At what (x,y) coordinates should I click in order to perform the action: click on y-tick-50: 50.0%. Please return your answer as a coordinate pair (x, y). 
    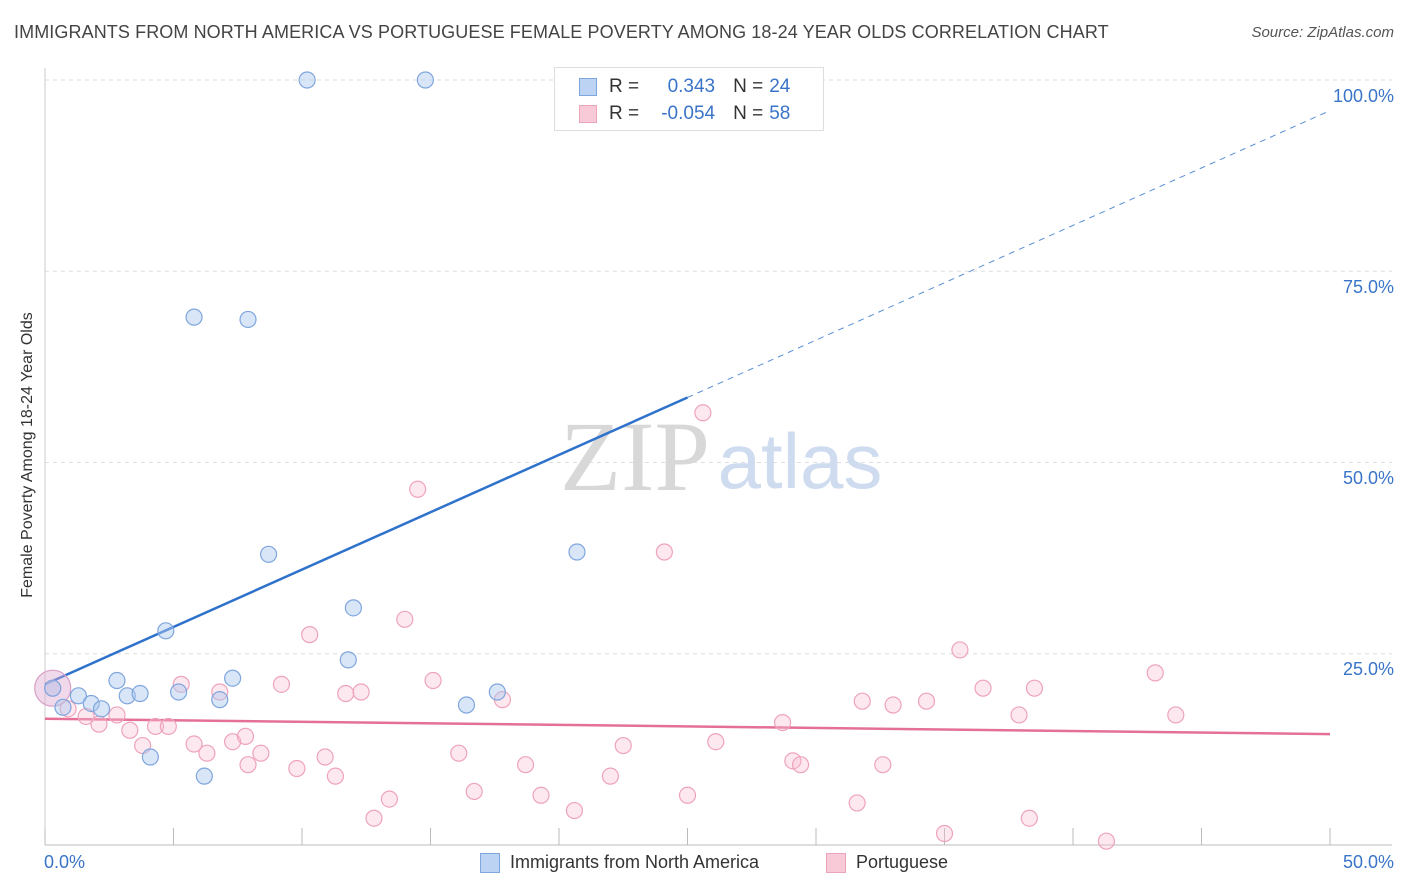
    Looking at the image, I should click on (1368, 478).